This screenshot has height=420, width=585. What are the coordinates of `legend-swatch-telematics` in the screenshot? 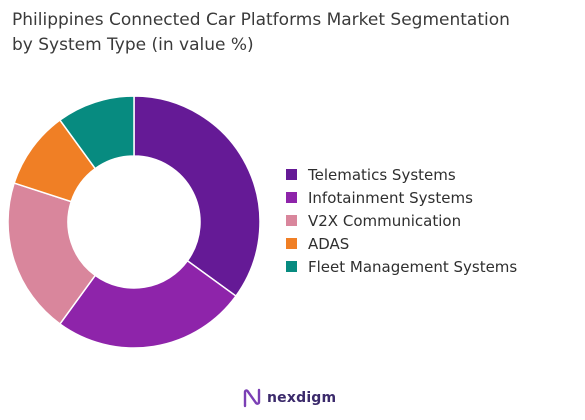 It's located at (291, 174).